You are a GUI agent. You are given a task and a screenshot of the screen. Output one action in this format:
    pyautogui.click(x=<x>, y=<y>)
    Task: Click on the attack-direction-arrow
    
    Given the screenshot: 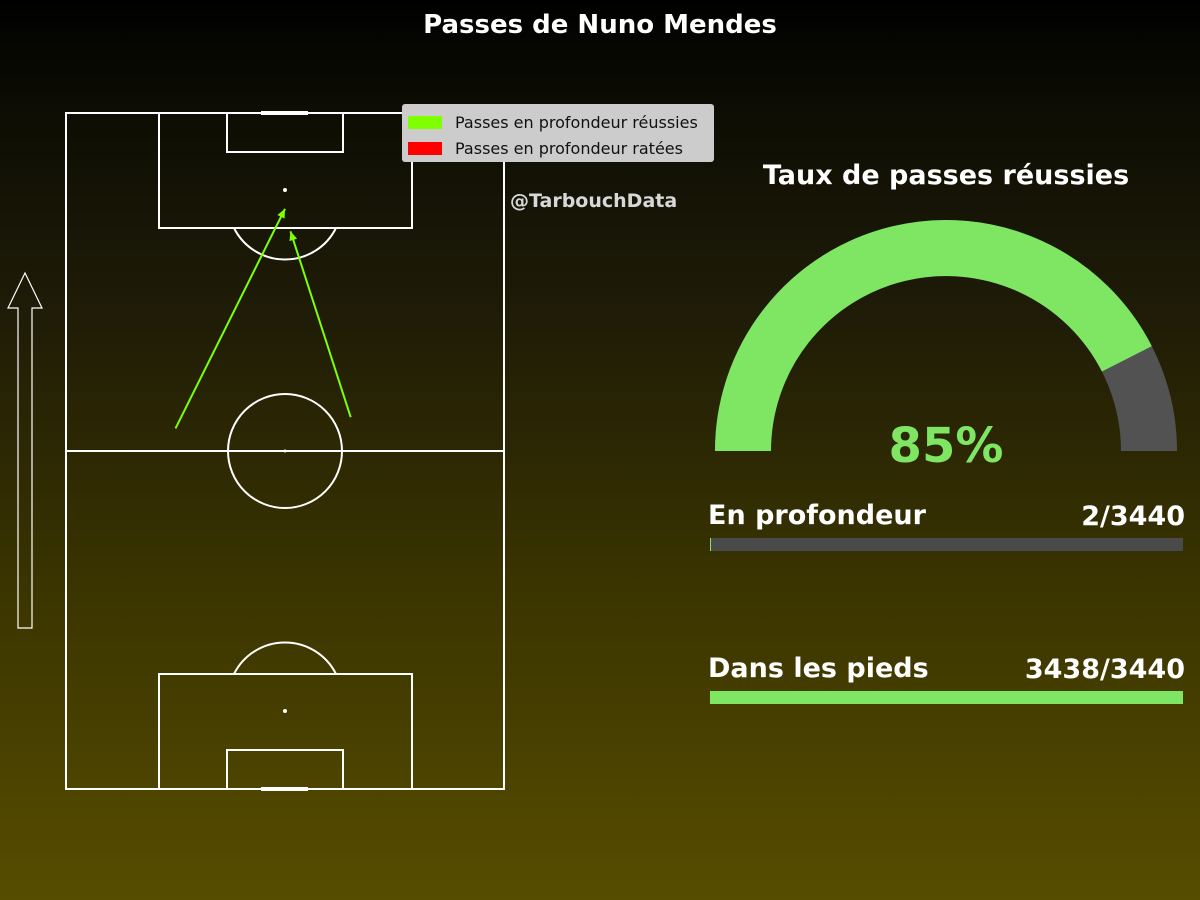 What is the action you would take?
    pyautogui.click(x=25, y=450)
    